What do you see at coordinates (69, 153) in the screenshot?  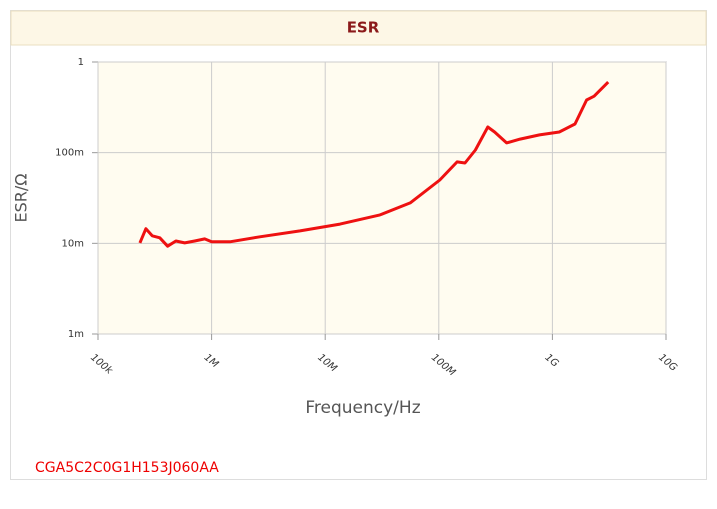 I see `y-tick-label: 100m` at bounding box center [69, 153].